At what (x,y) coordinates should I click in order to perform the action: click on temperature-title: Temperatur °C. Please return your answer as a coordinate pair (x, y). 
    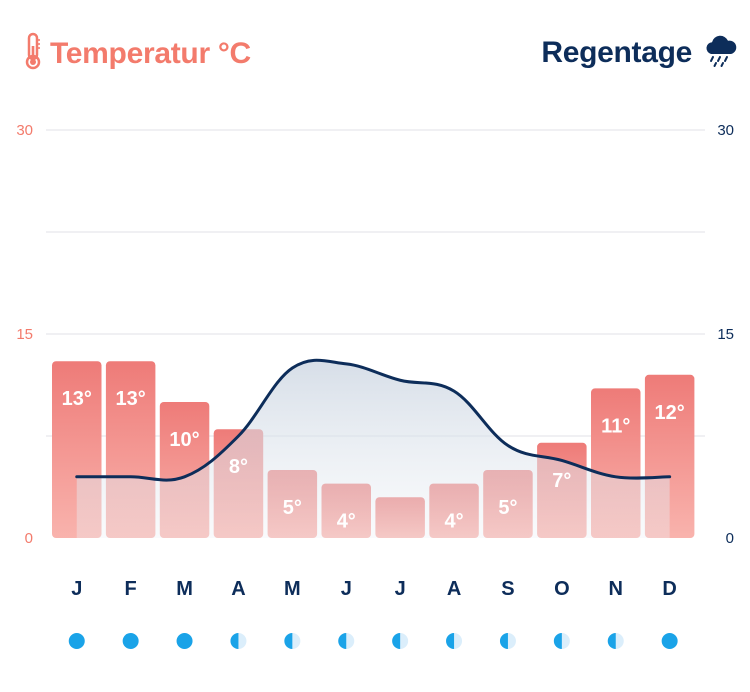
    Looking at the image, I should click on (150, 53).